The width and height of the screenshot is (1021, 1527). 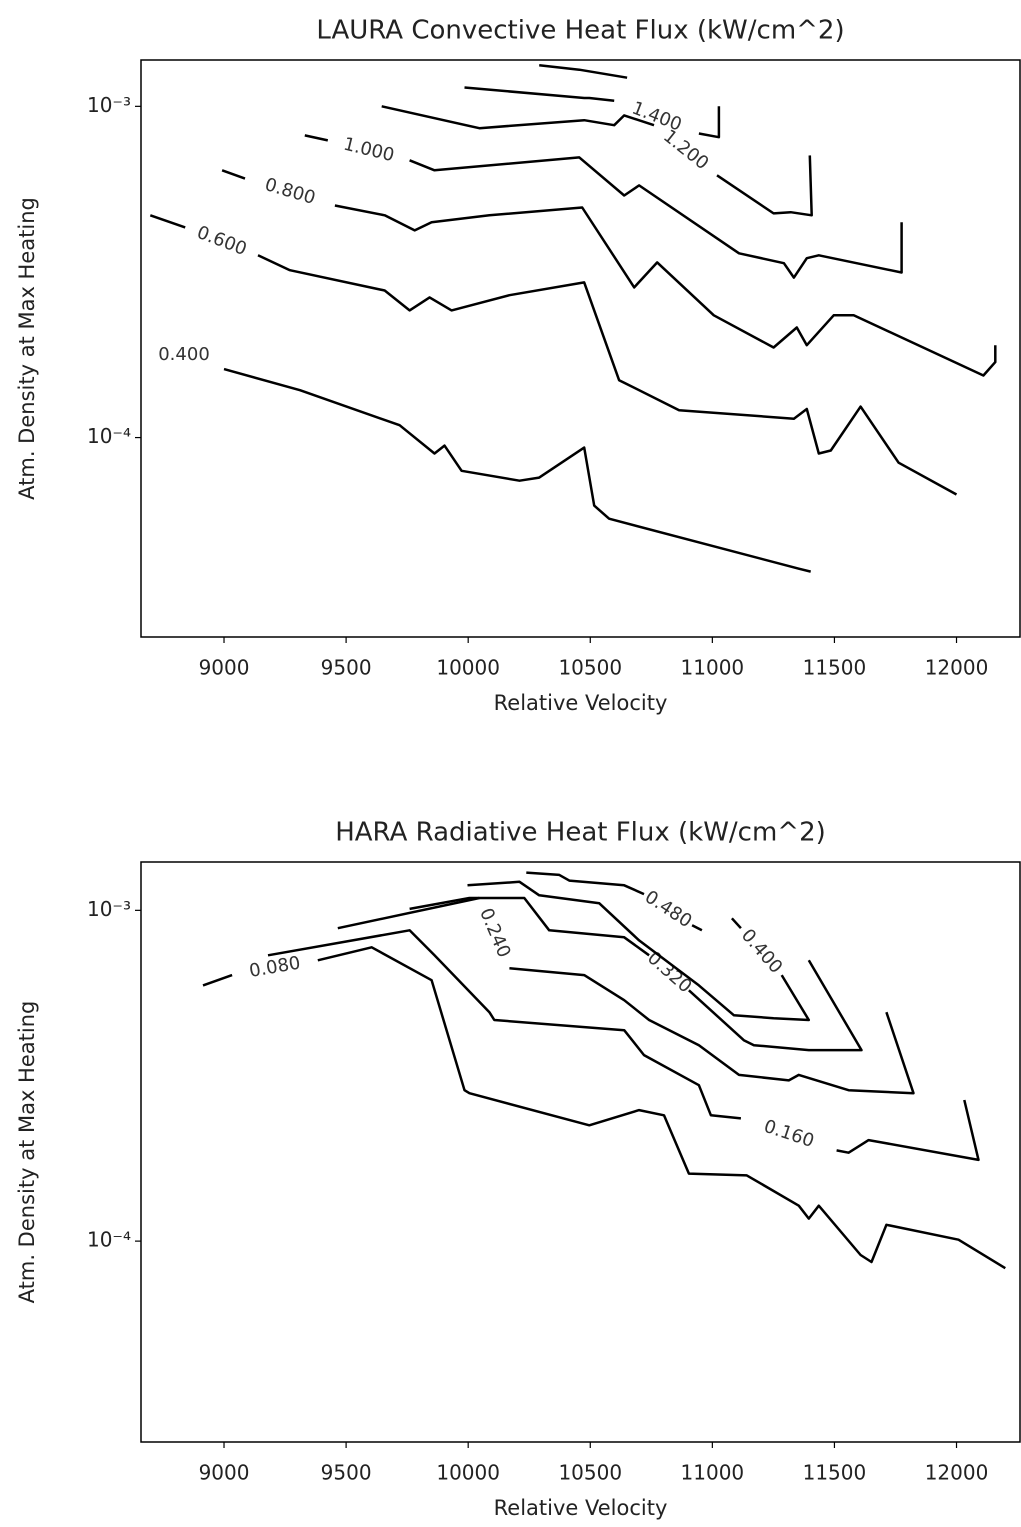 What do you see at coordinates (789, 1134) in the screenshot?
I see `contour-label: 0.160` at bounding box center [789, 1134].